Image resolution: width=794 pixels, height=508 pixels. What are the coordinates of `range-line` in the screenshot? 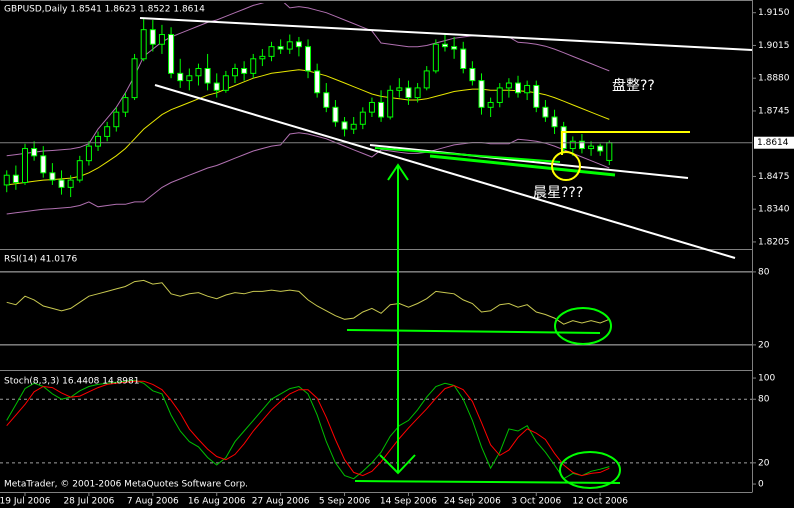 It's located at (625, 143).